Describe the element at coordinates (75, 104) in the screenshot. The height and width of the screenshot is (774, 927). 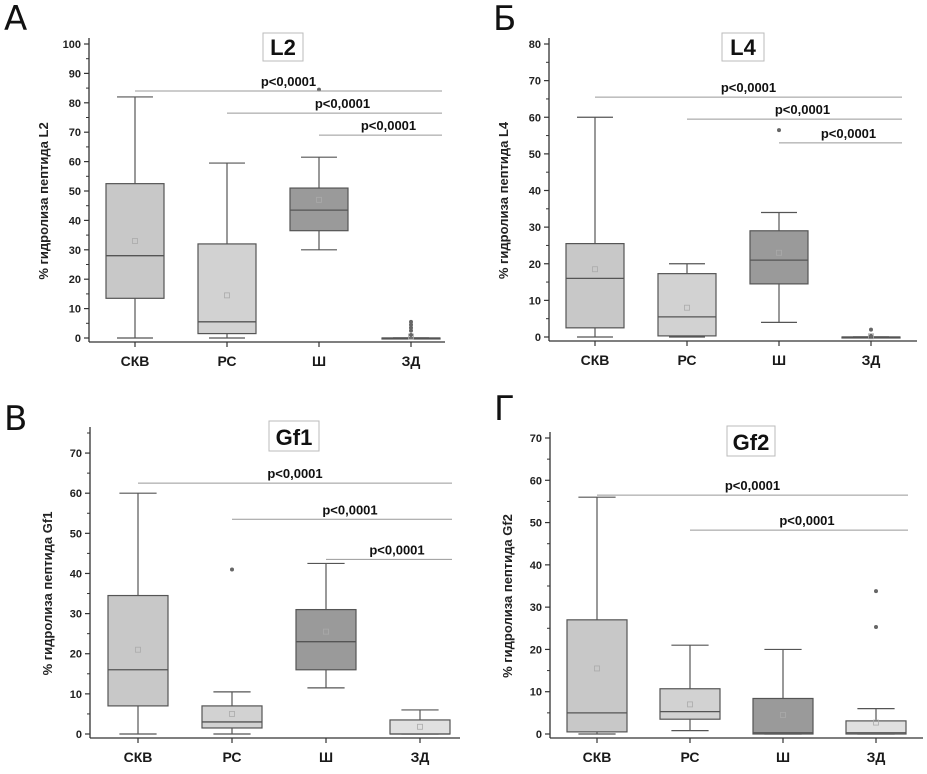
I see `y-tick-label: 80` at that location.